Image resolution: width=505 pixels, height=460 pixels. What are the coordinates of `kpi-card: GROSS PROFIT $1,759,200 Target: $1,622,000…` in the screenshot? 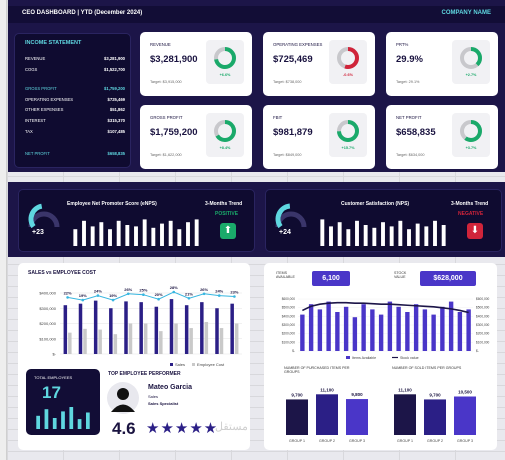 It's located at (196, 137).